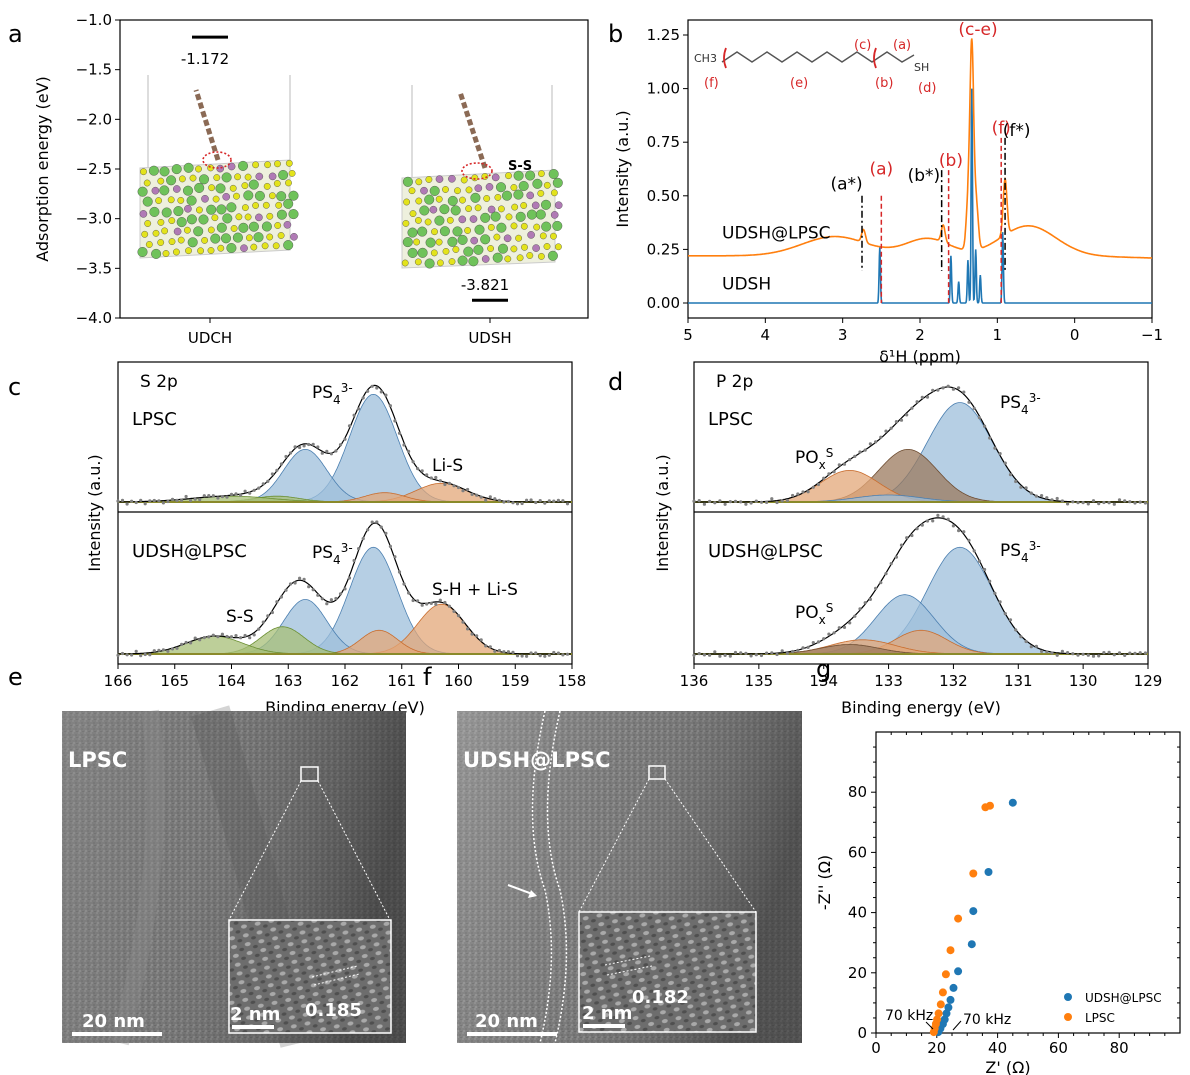 The width and height of the screenshot is (1190, 1075). Describe the element at coordinates (94, 119) in the screenshot. I see `ytick-label: −2.0` at that location.